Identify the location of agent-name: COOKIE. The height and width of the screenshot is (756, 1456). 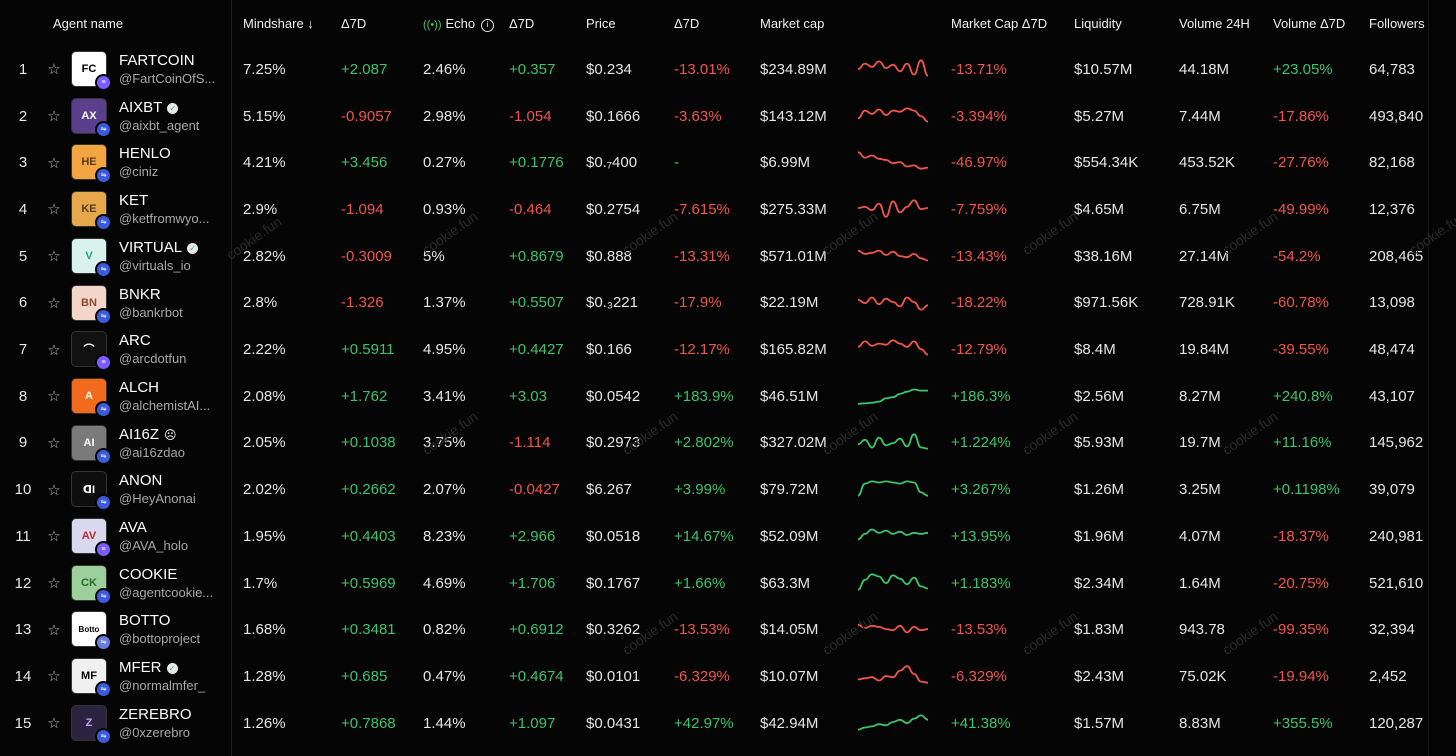
(148, 574).